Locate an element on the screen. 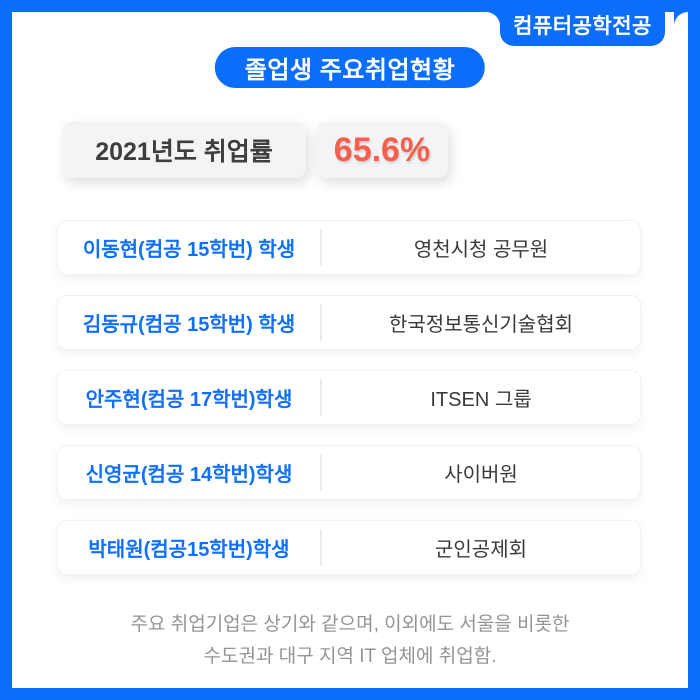 The height and width of the screenshot is (700, 700). tab-fillet-right is located at coordinates (681, 19).